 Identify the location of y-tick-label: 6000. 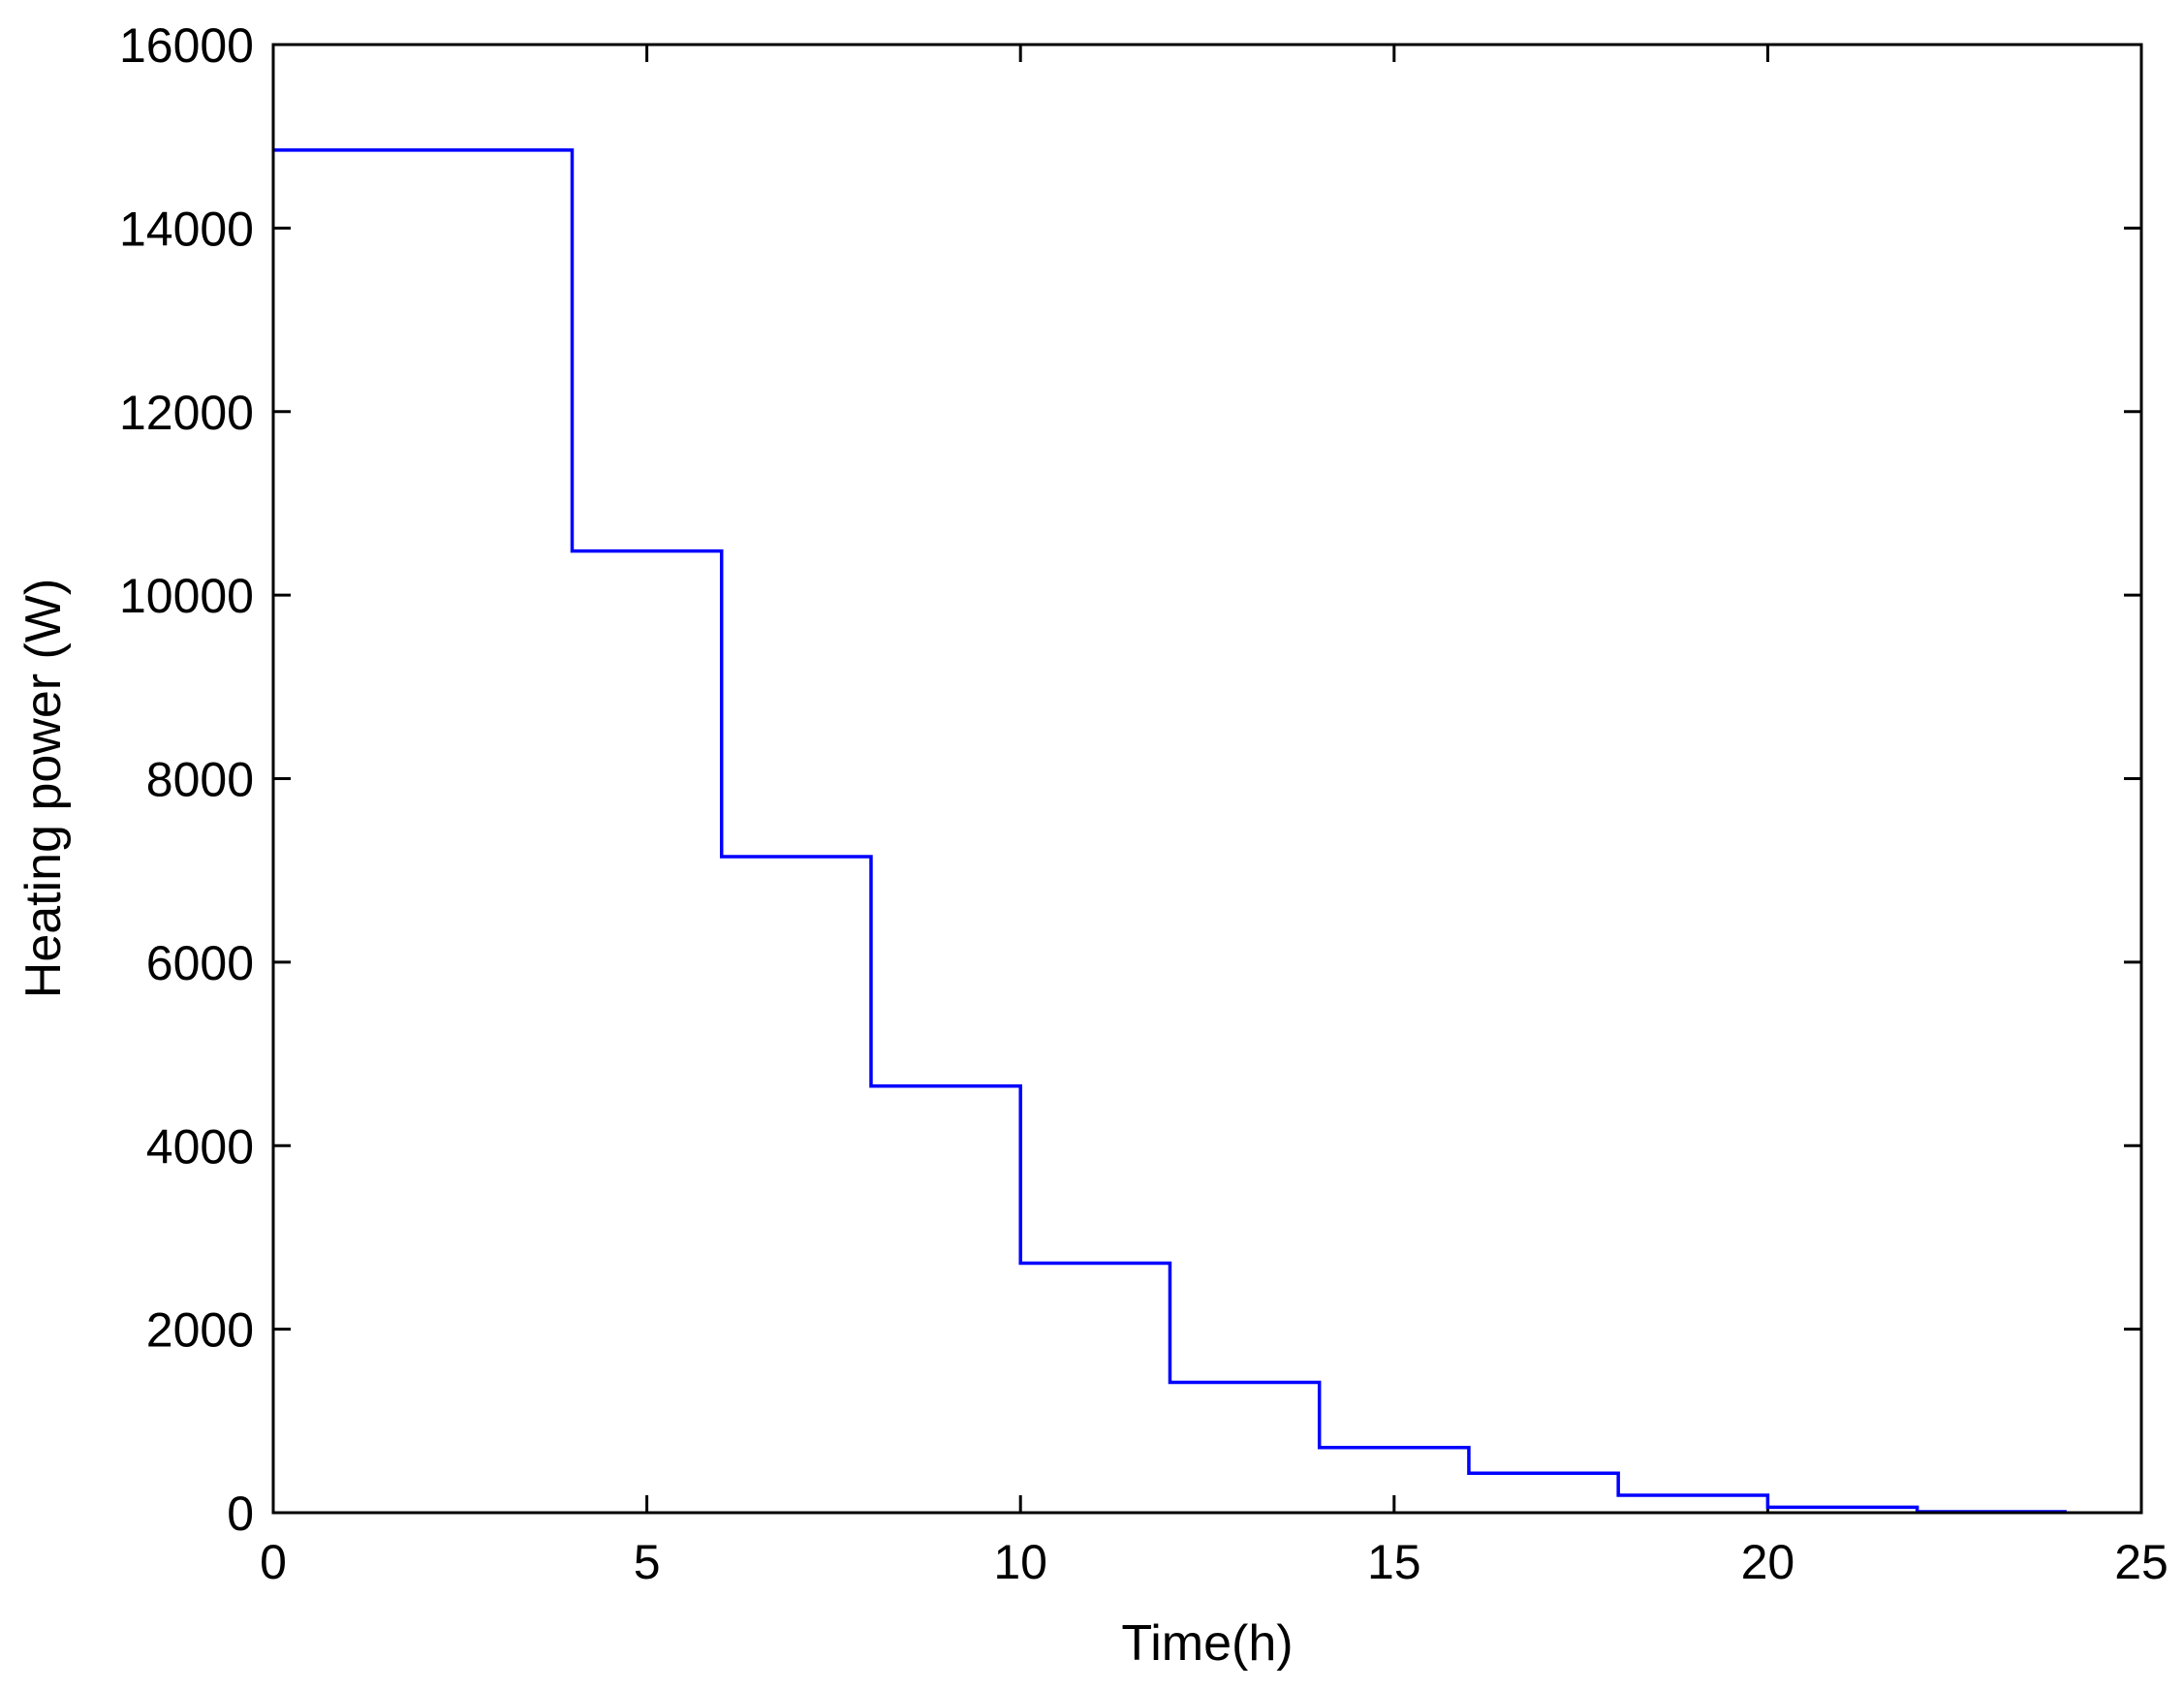
(200, 963).